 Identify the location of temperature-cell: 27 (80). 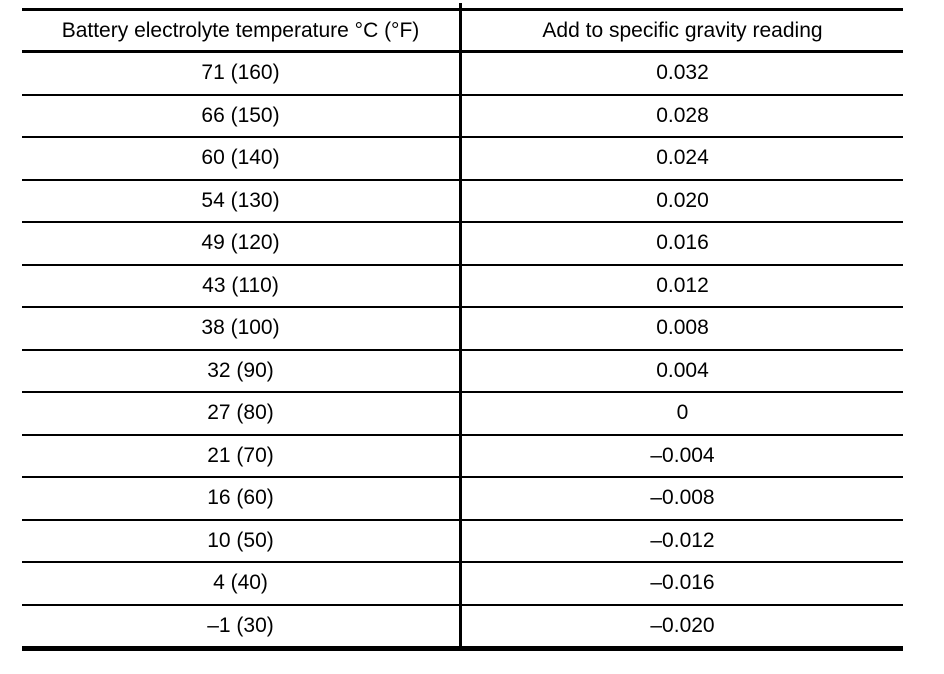
(242, 414).